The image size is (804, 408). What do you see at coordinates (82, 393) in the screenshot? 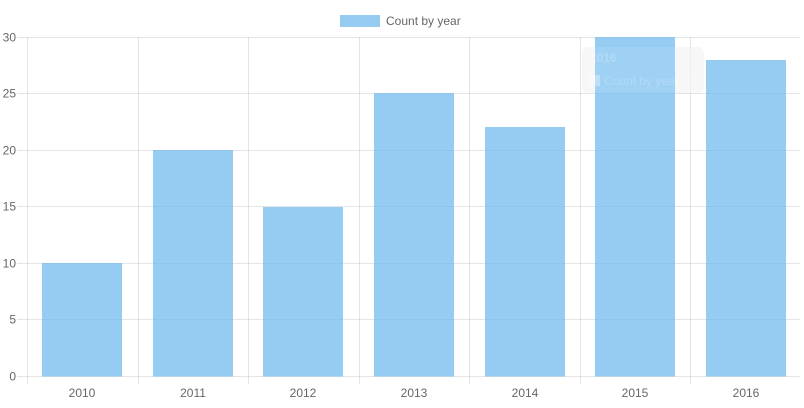
I see `svg-text: 2010` at bounding box center [82, 393].